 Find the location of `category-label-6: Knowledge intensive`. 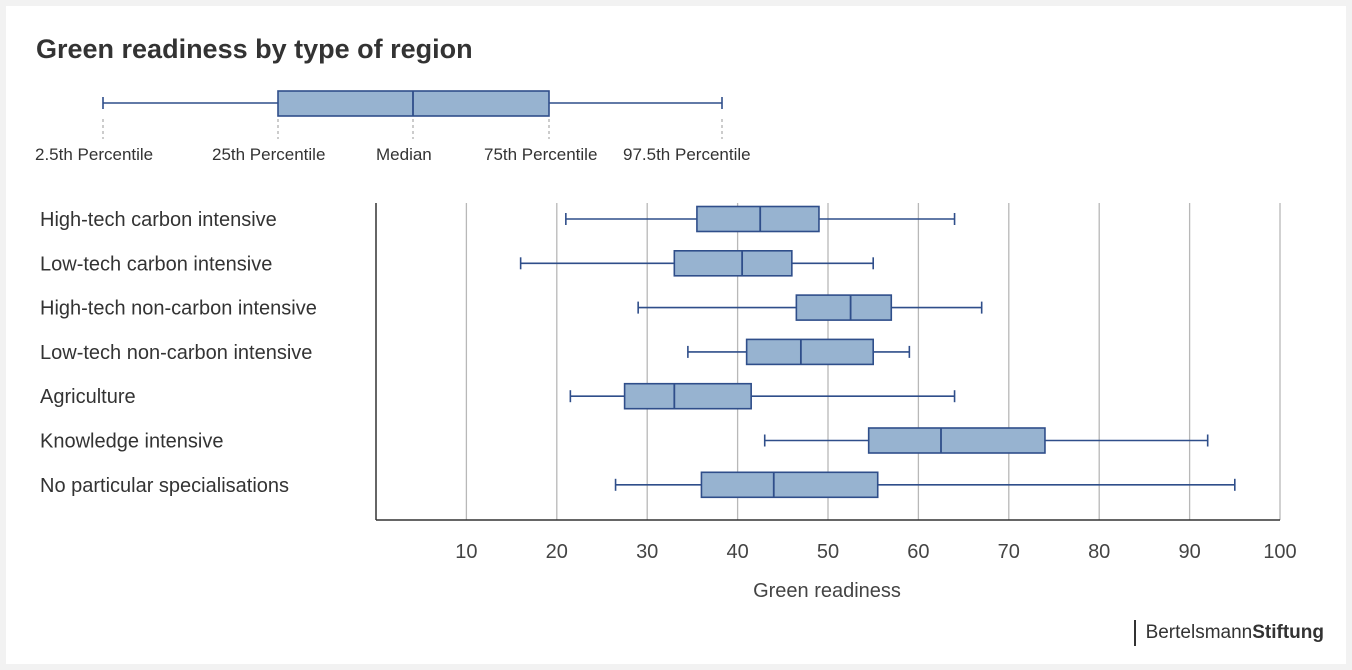

category-label-6: Knowledge intensive is located at coordinates (131, 442).